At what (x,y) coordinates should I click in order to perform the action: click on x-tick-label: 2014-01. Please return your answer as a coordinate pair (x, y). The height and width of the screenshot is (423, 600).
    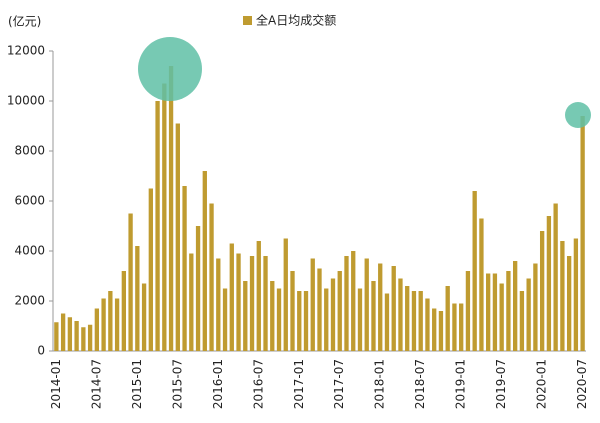
    Looking at the image, I should click on (56, 384).